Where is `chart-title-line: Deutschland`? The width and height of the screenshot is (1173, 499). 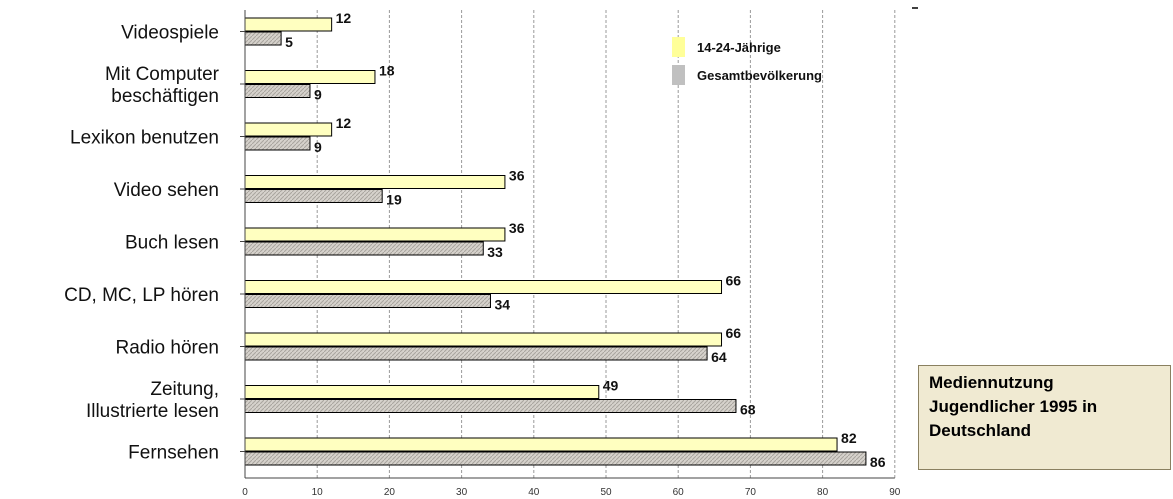
chart-title-line: Deutschland is located at coordinates (980, 430).